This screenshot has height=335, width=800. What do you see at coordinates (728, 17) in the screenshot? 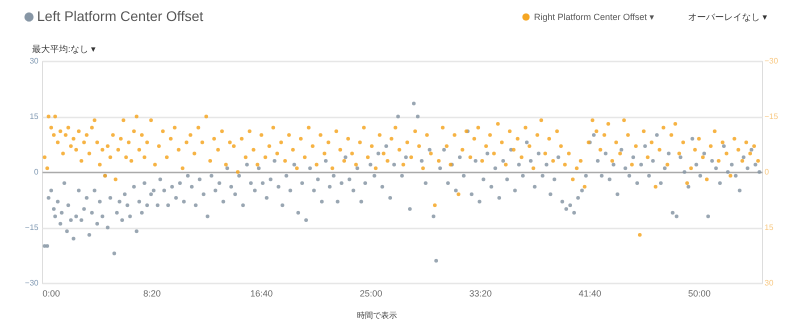
I see `text: オーバーレイなし ▾` at bounding box center [728, 17].